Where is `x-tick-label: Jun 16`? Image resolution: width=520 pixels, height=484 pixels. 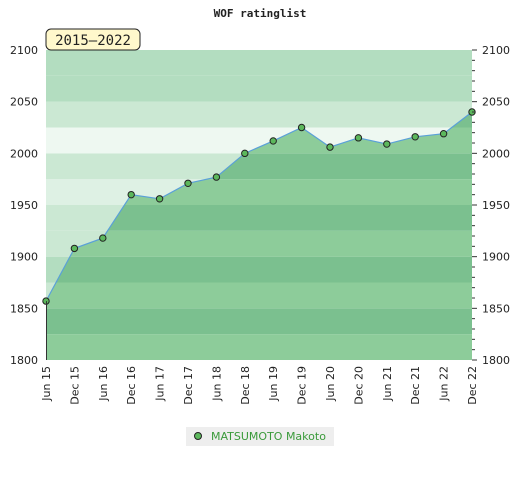 x-tick-label: Jun 16 is located at coordinates (103, 384).